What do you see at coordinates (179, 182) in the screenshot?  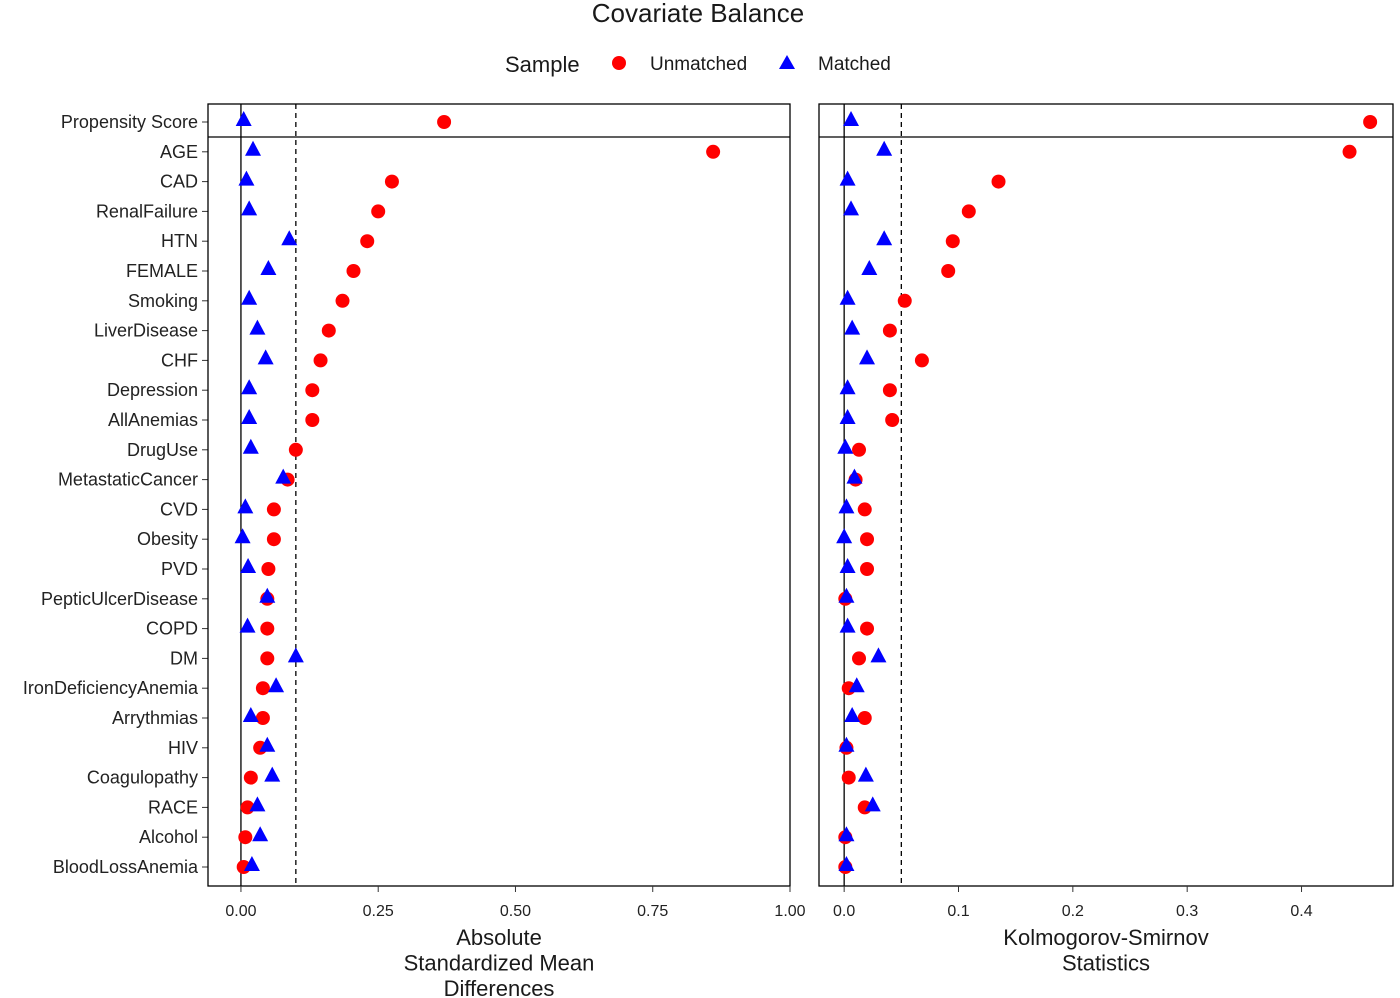 I see `category-label: CAD` at bounding box center [179, 182].